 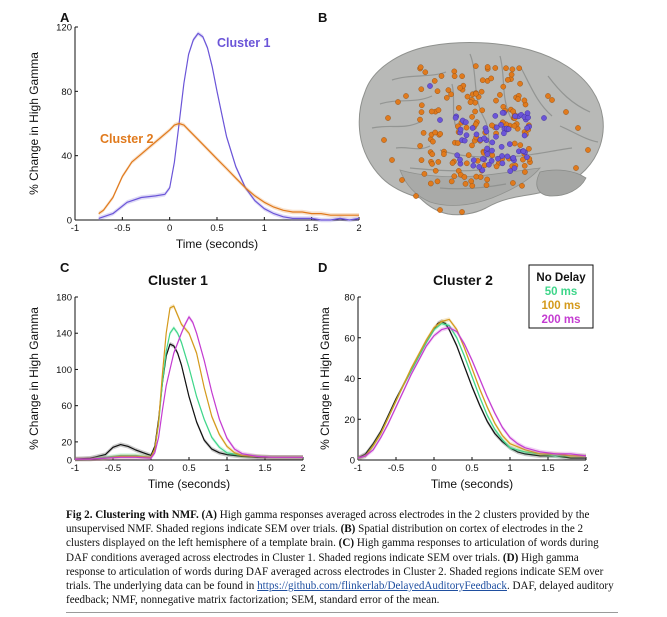 I want to click on brain-panel-b, so click(x=481, y=129).